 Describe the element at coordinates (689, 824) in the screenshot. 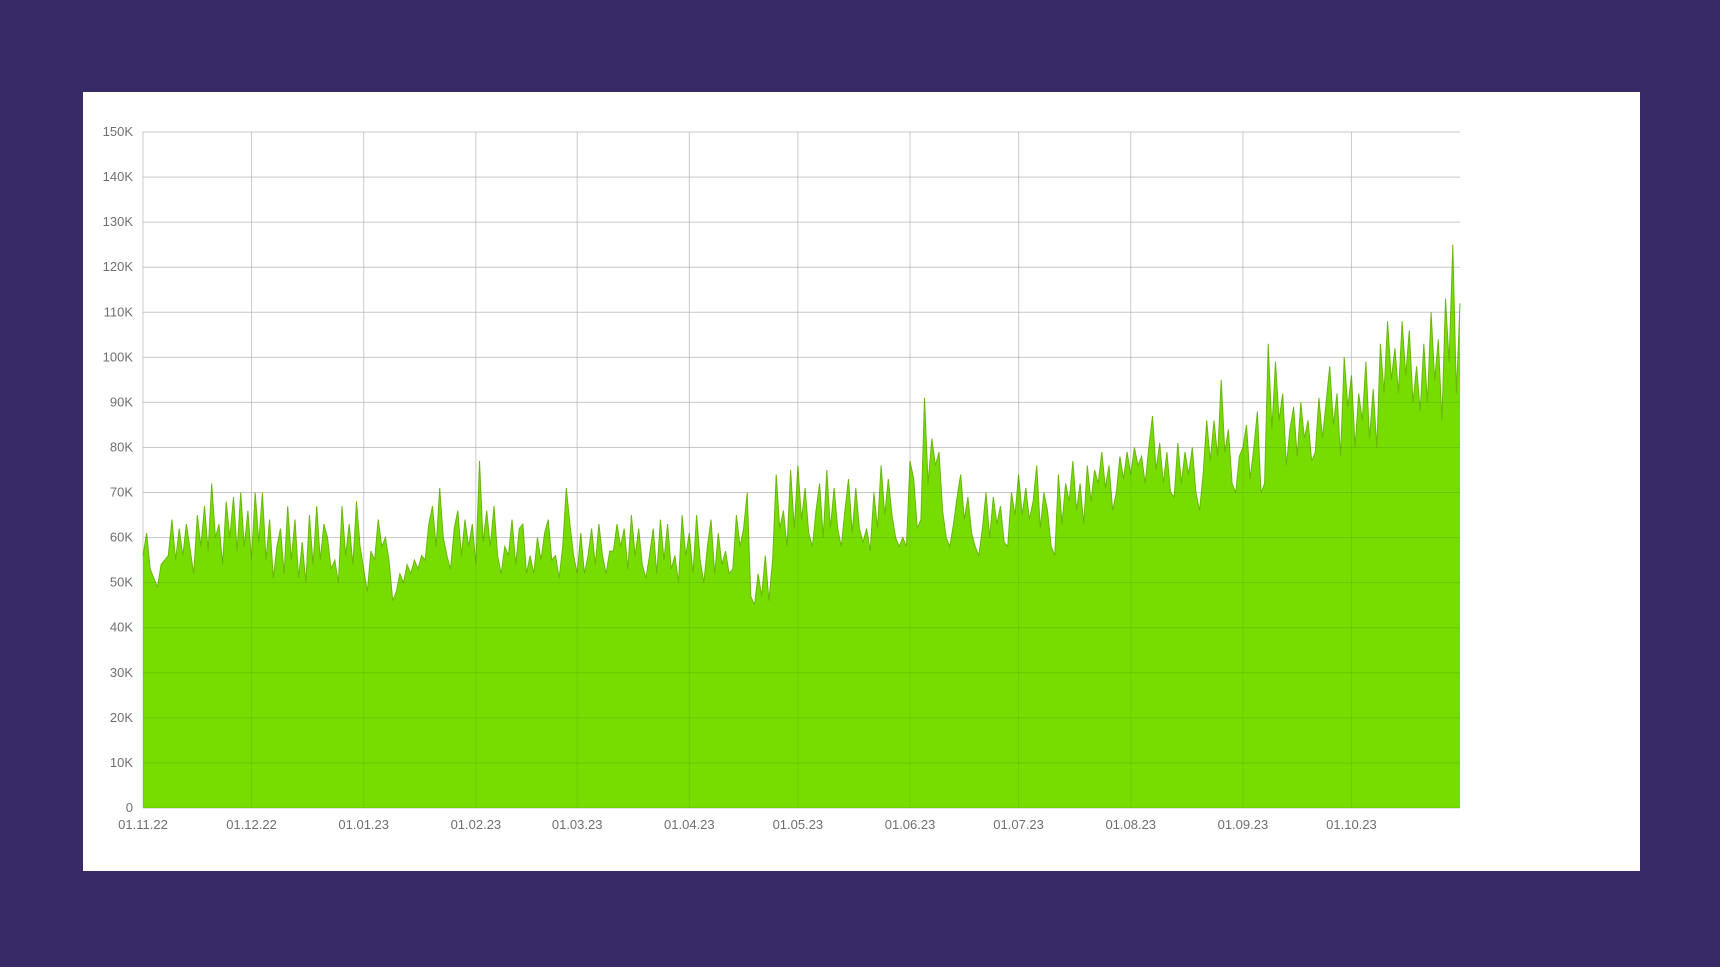

I see `x-tick-label: 01.04.23` at that location.